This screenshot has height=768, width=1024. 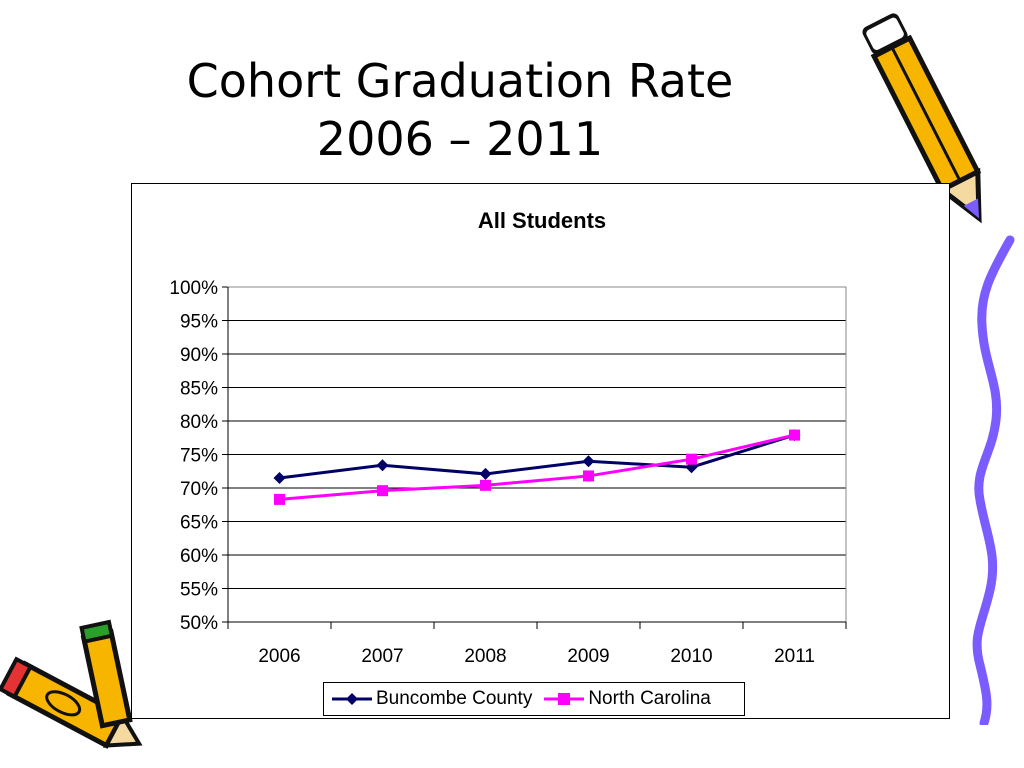 I want to click on slide-title-line-1: Cohort Graduation Rate, so click(x=460, y=81).